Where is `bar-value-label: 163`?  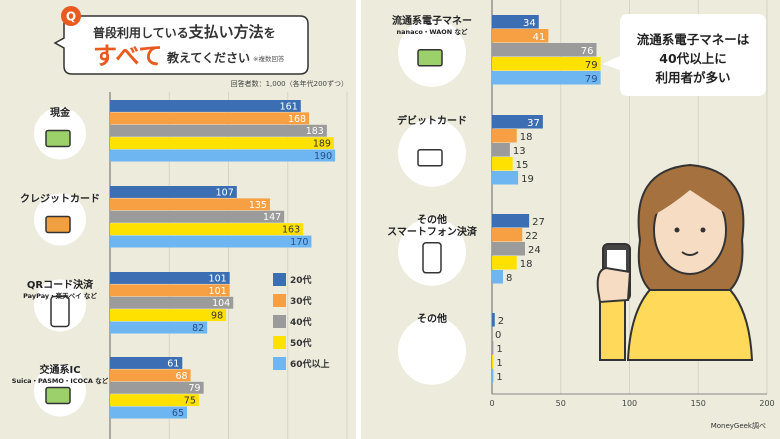
bar-value-label: 163 is located at coordinates (291, 230).